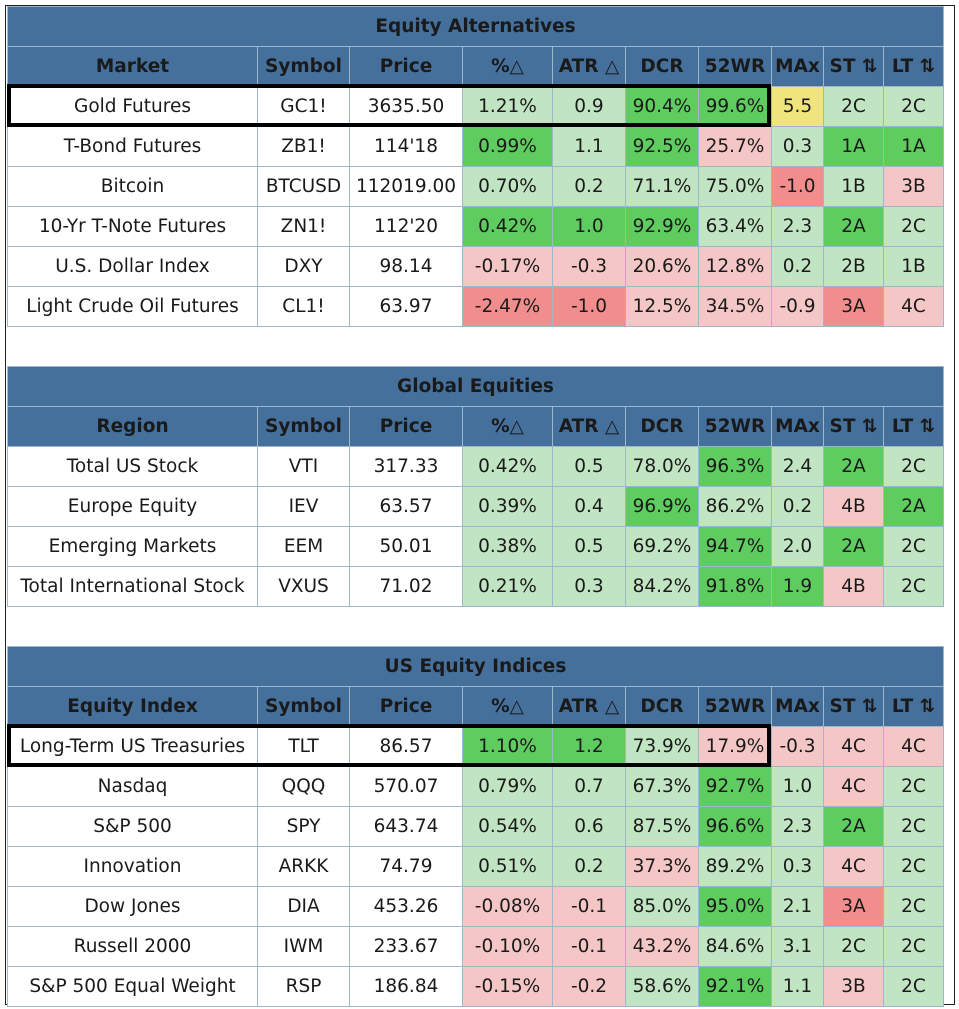  What do you see at coordinates (406, 986) in the screenshot?
I see `cell-price: 186.84` at bounding box center [406, 986].